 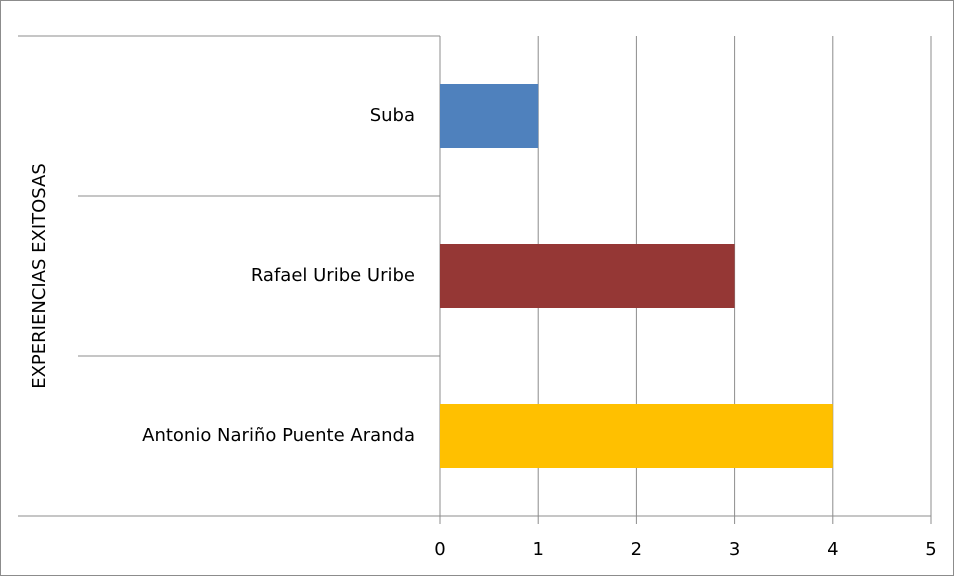 I want to click on y-tick-label: Rafael Uribe Uribe, so click(x=333, y=275).